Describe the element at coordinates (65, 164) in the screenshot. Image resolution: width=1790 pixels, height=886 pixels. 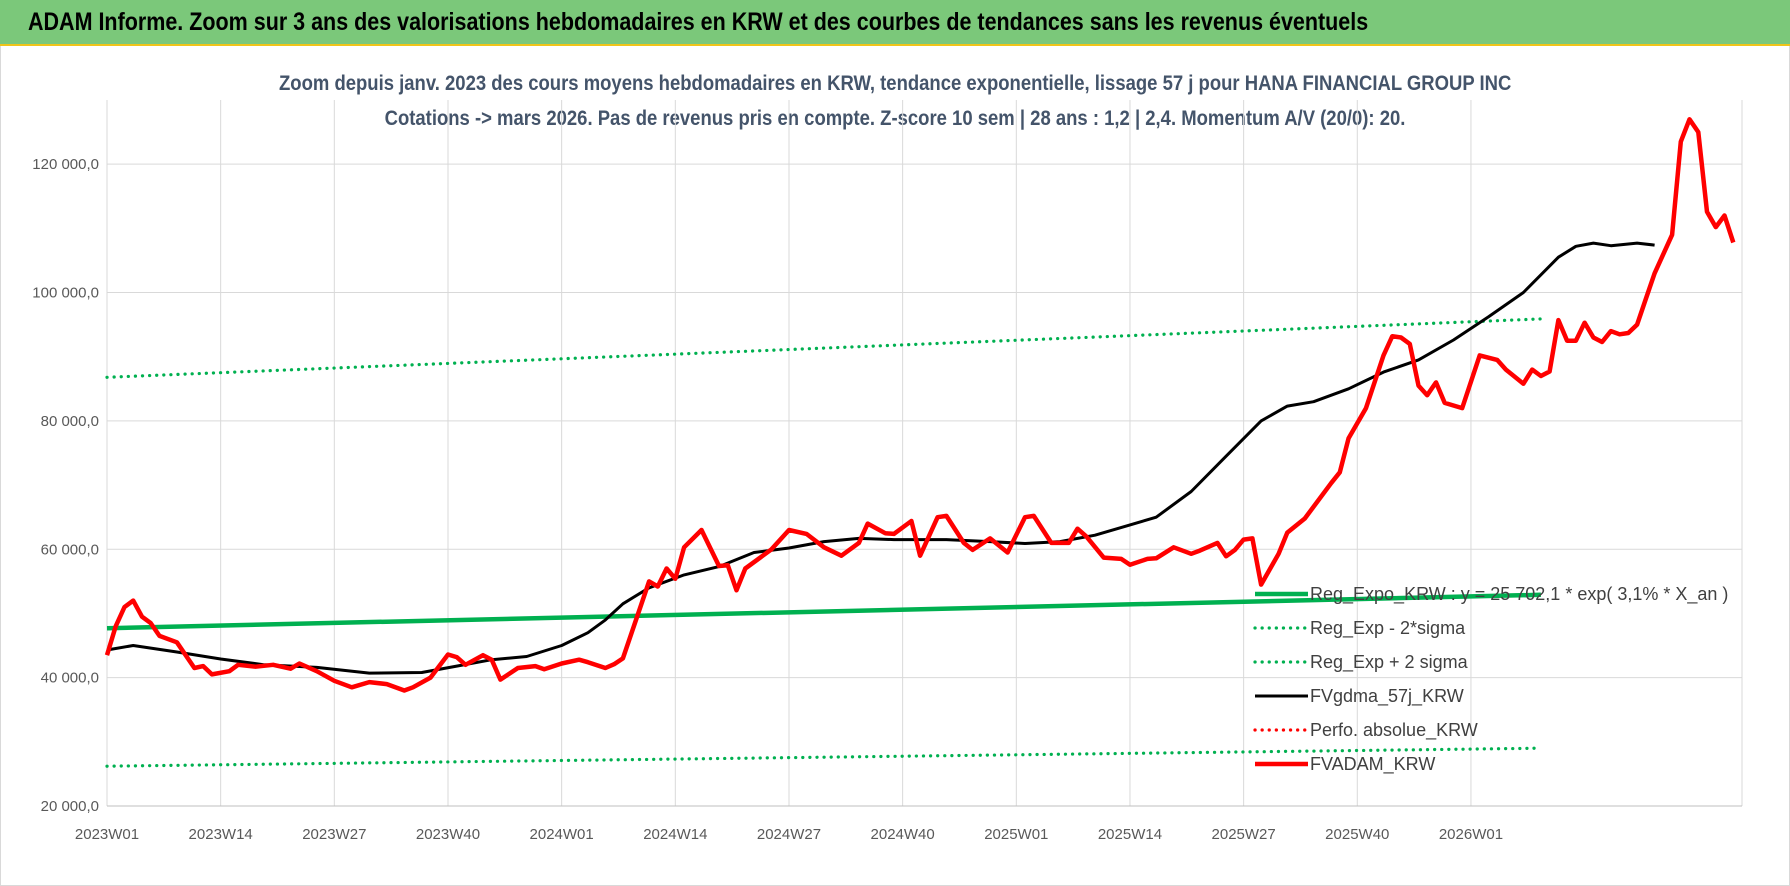
I see `y-tick-label: 120 000,0` at that location.